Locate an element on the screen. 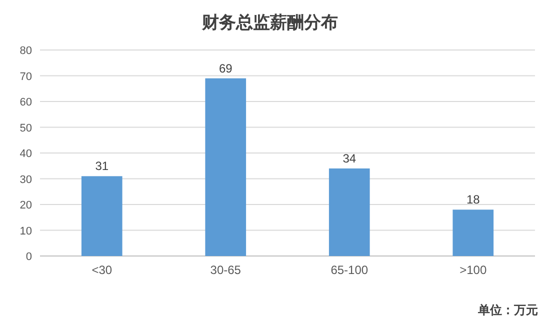 This screenshot has height=332, width=550. y-tick-label: 60 is located at coordinates (26, 102).